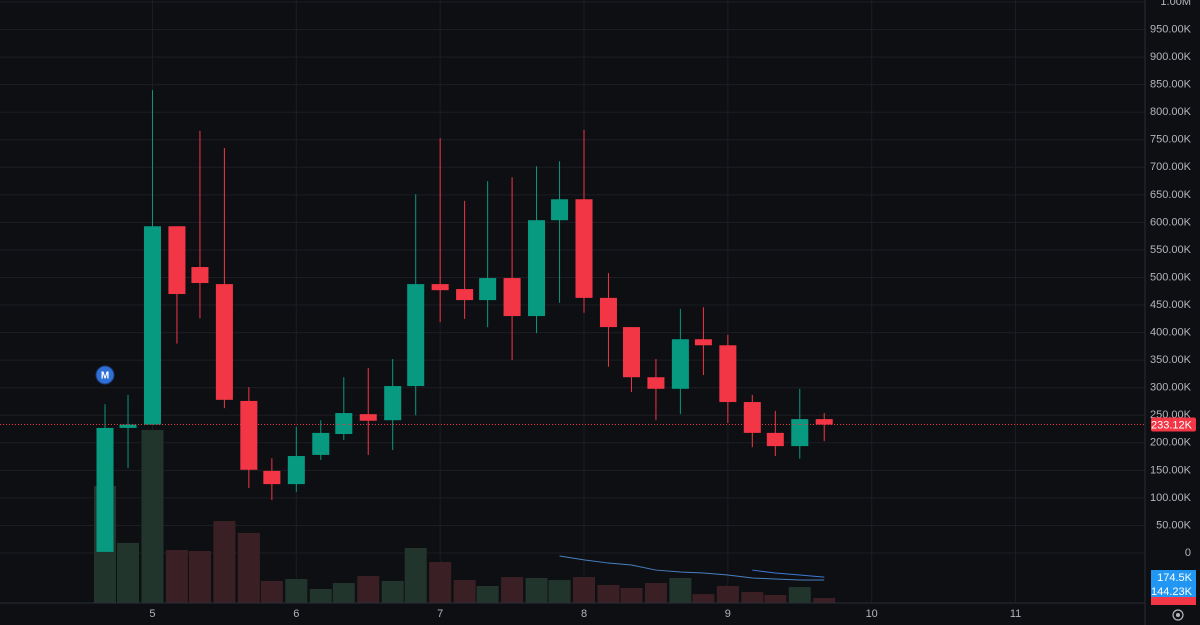  I want to click on x-tick-label: 11, so click(1015, 614).